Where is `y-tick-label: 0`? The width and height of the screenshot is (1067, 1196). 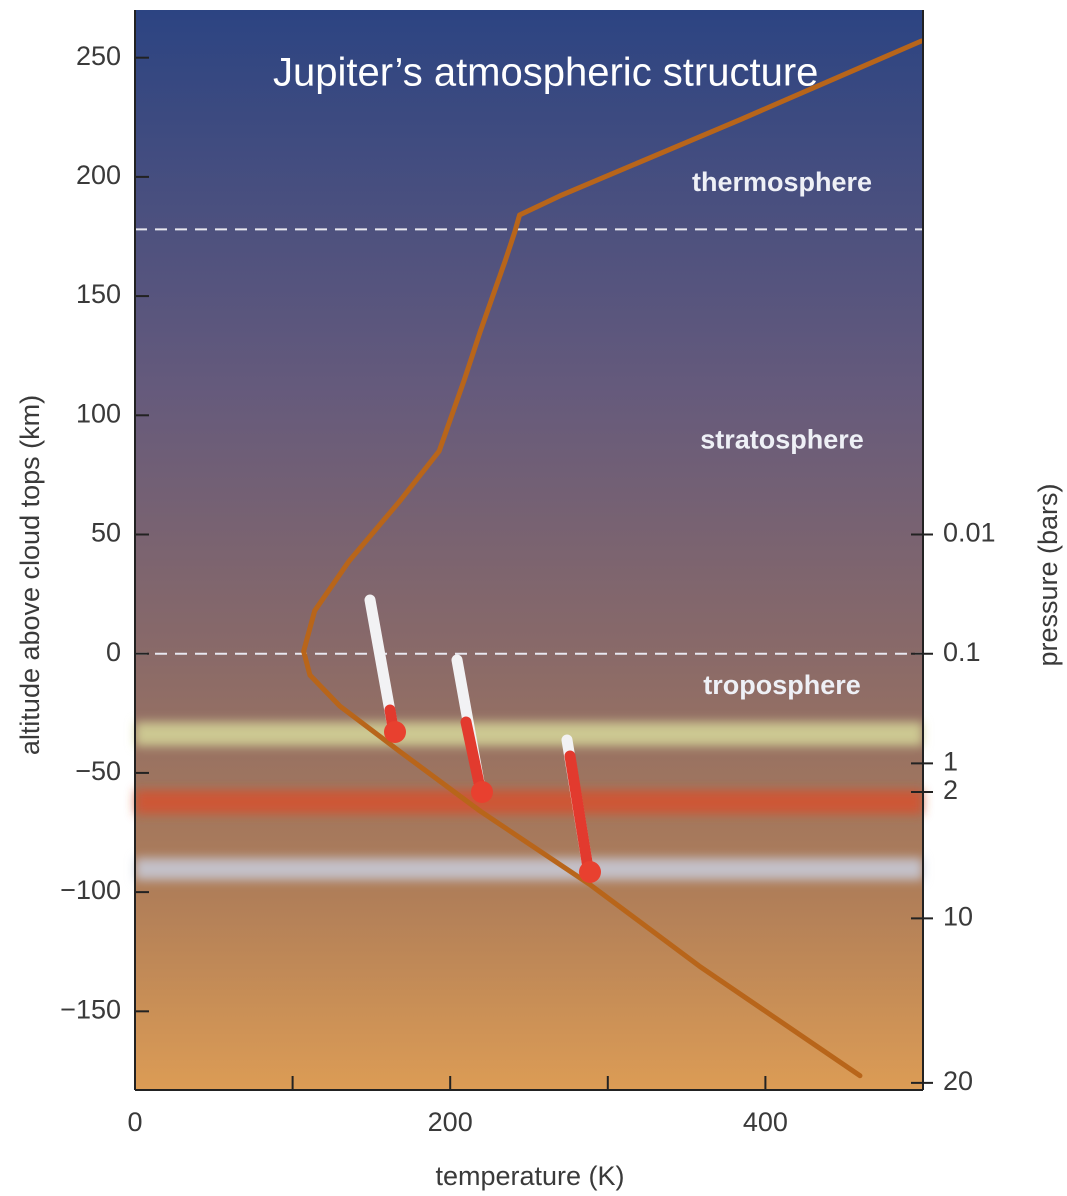 y-tick-label: 0 is located at coordinates (113, 652).